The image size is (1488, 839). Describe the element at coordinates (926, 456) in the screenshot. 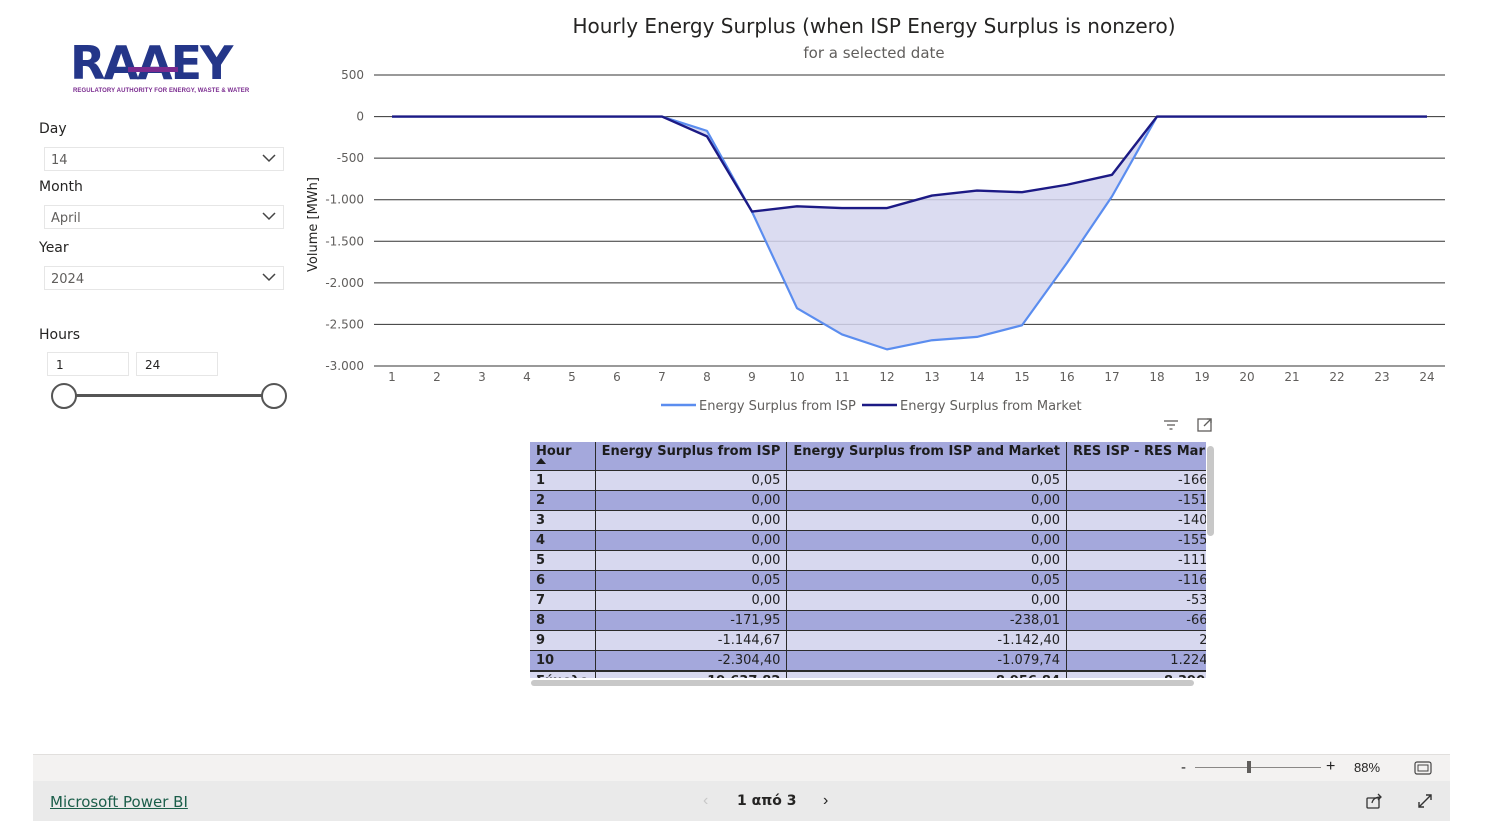

I see `column-header: Energy Surplus from ISP and Market` at that location.